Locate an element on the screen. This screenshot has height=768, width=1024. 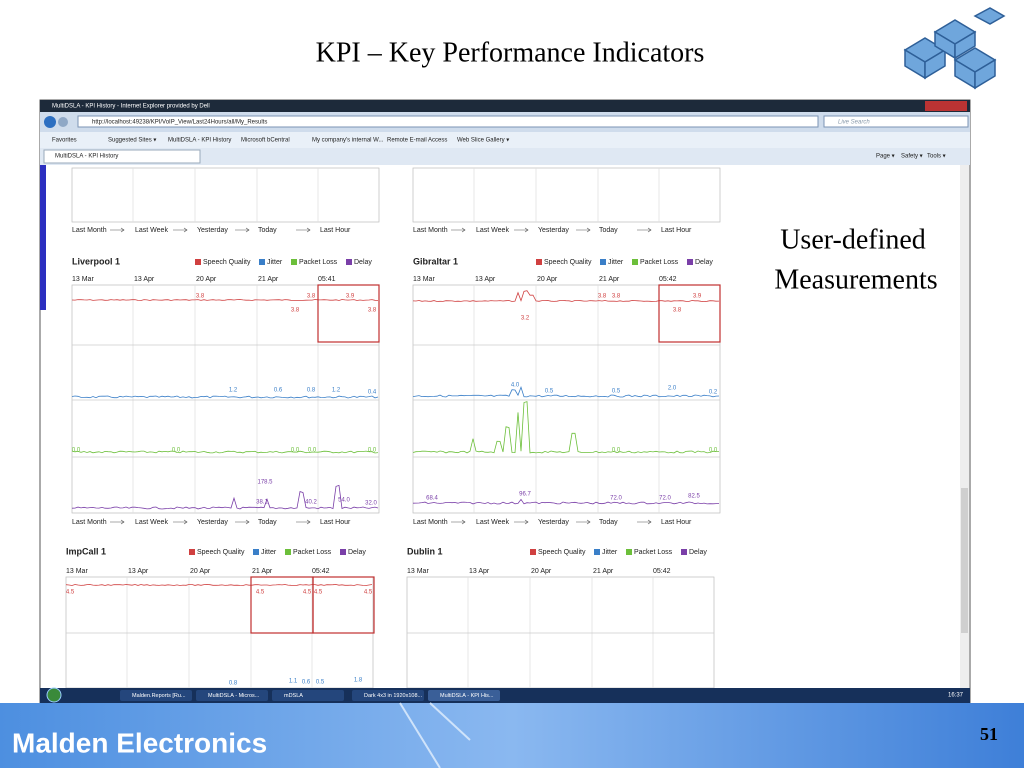
value-label: 3.9 is located at coordinates (350, 297).